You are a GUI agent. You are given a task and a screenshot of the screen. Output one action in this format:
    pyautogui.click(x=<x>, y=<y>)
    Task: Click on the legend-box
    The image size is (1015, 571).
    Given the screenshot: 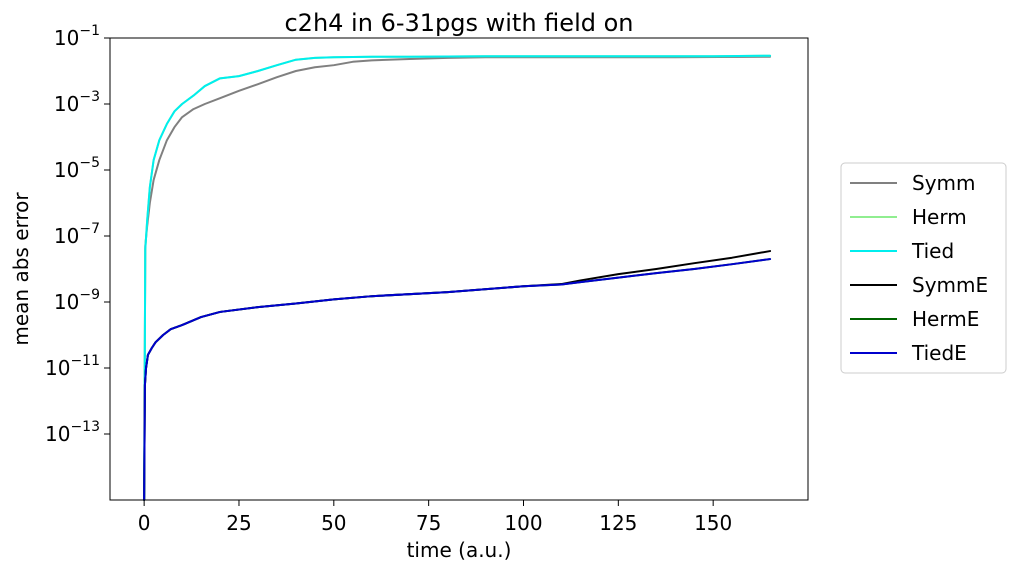 What is the action you would take?
    pyautogui.click(x=923, y=268)
    